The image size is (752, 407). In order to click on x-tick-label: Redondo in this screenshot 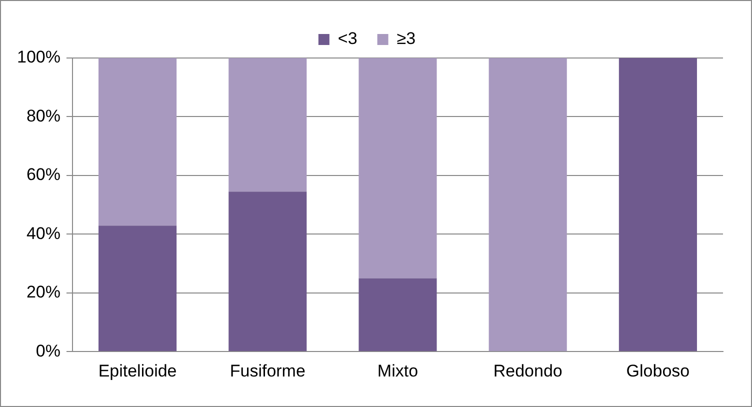, I will do `click(527, 370)`.